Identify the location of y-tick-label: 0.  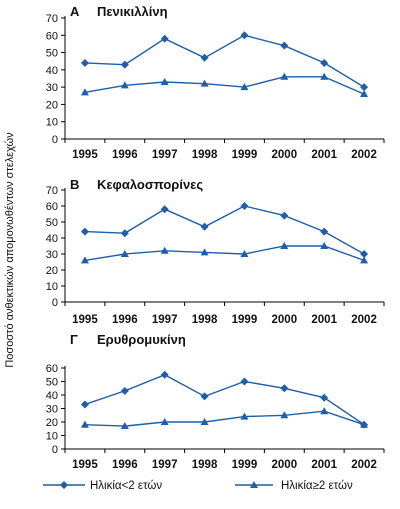
(55, 140).